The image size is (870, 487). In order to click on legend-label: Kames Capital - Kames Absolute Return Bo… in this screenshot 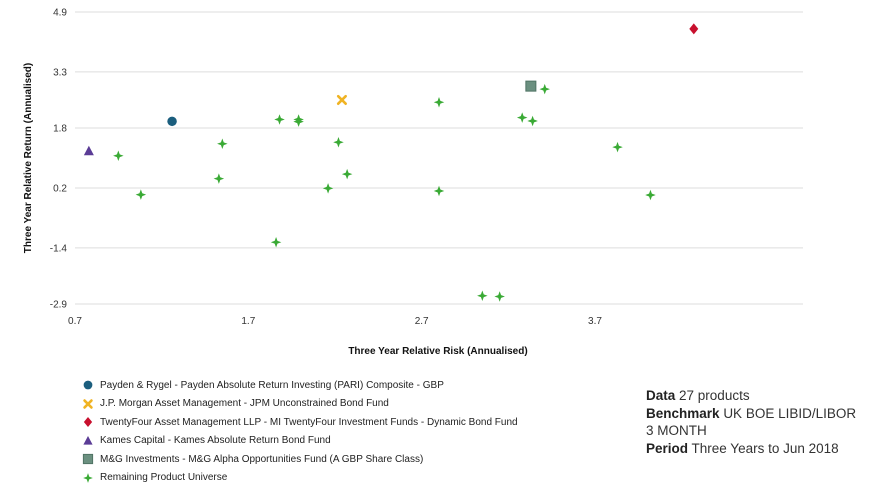, I will do `click(215, 440)`.